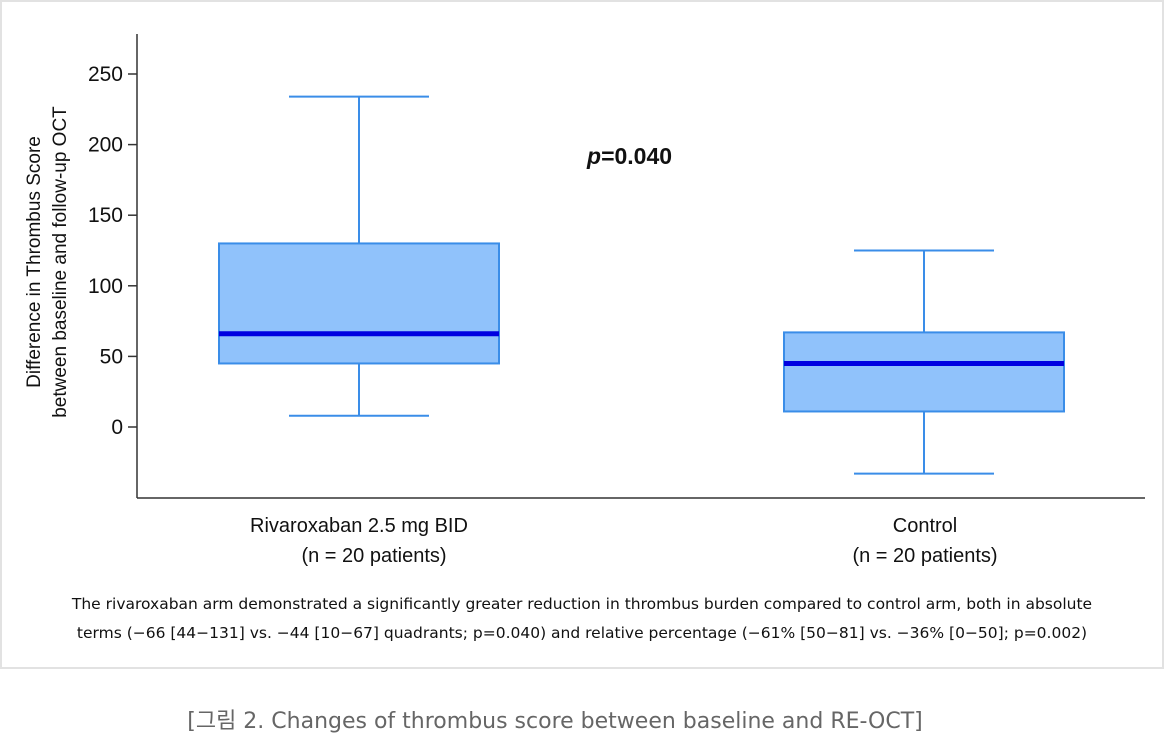  Describe the element at coordinates (629, 156) in the screenshot. I see `p-value-annotation: p=0.040` at that location.